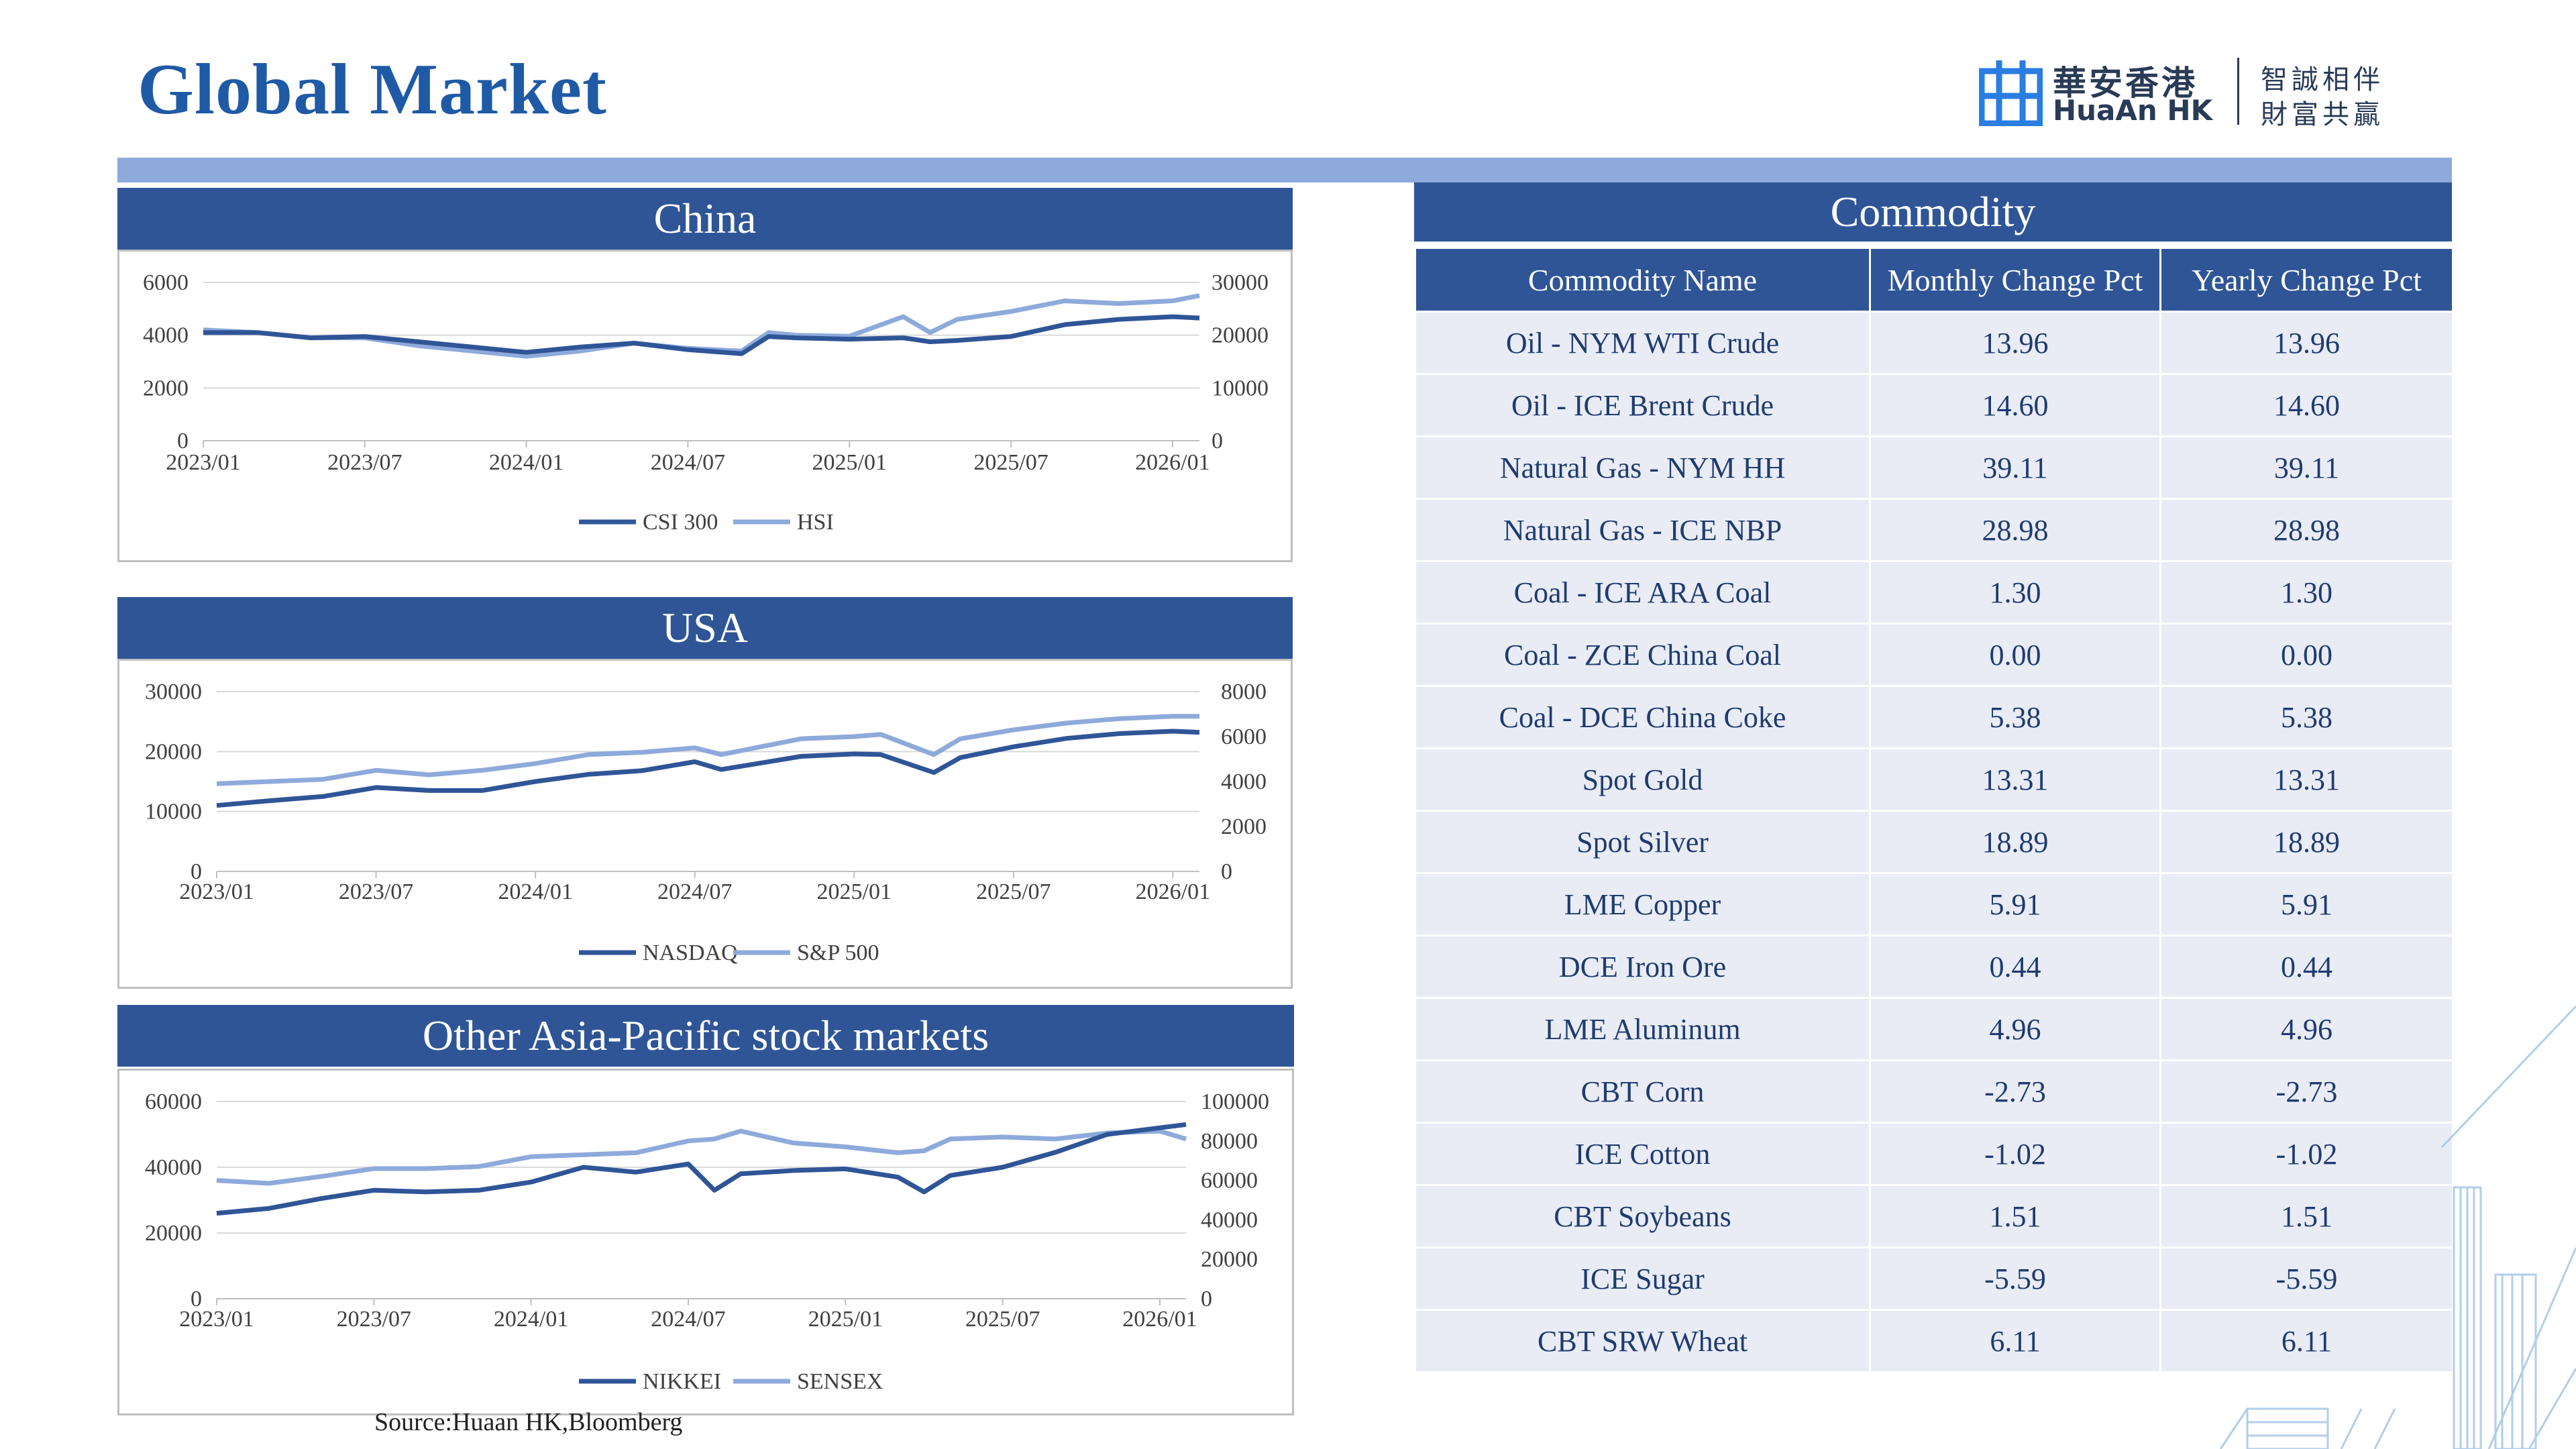 The image size is (2576, 1449). Describe the element at coordinates (2322, 79) in the screenshot. I see `logo-slogan-line1: 智誠相伴` at that location.